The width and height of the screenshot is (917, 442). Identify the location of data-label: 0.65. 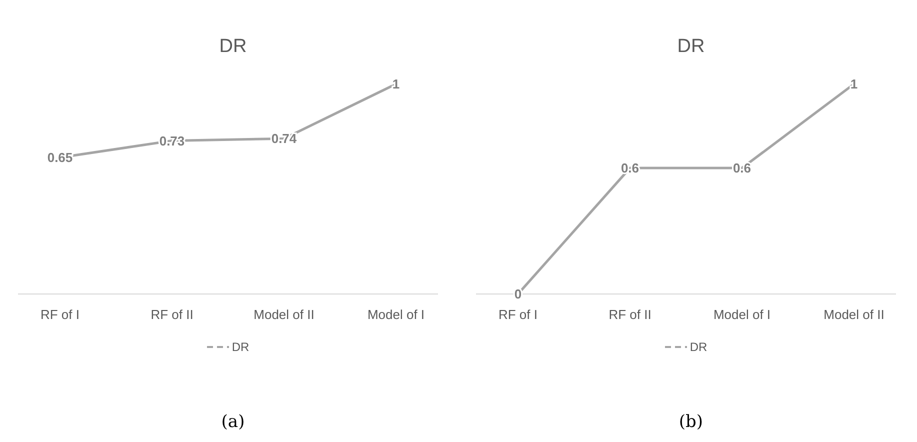
(60, 158).